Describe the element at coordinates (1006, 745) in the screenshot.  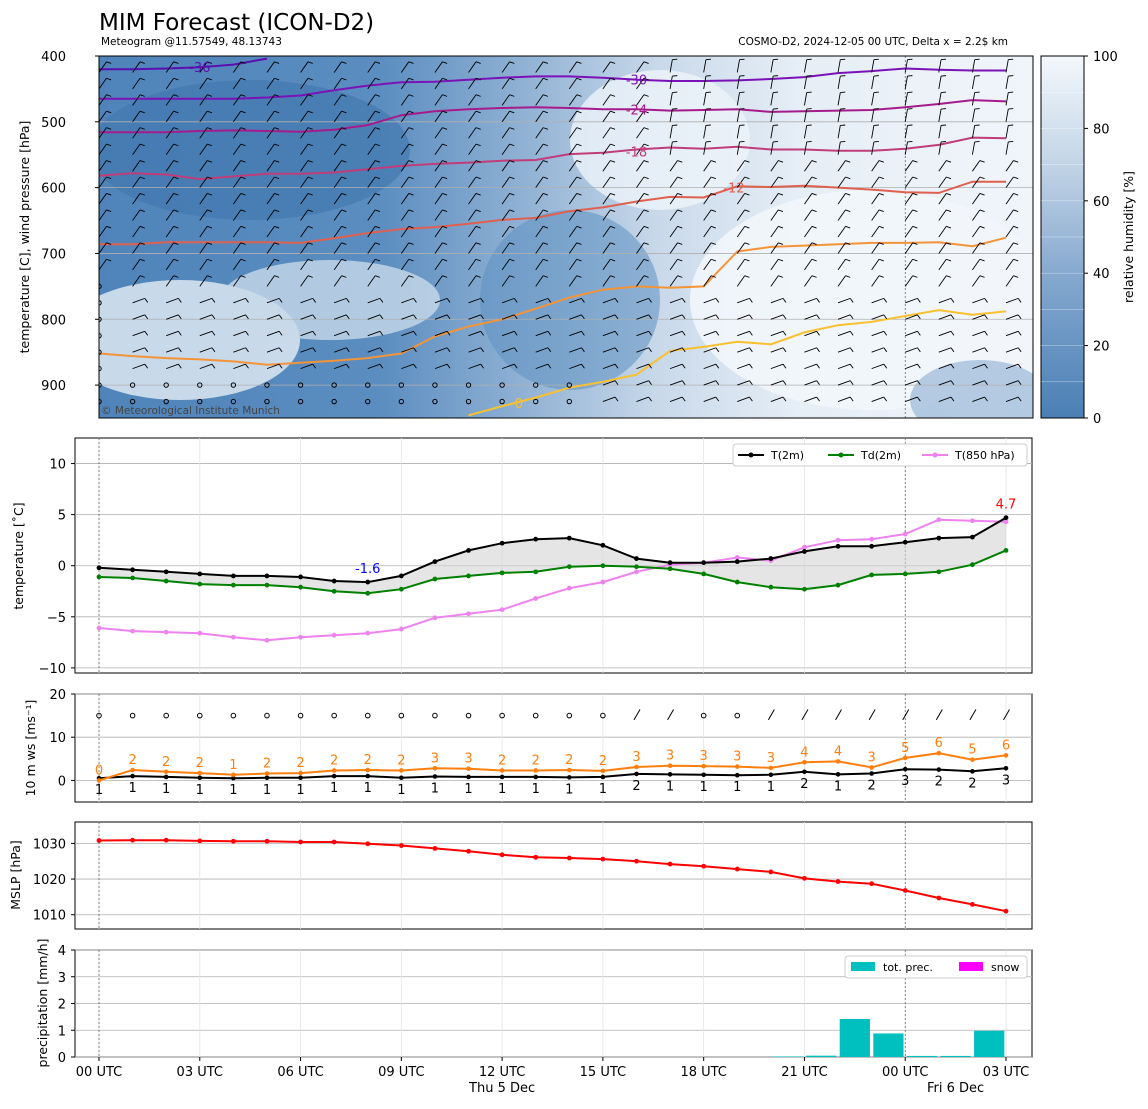
I see `gust-value-label: 6` at that location.